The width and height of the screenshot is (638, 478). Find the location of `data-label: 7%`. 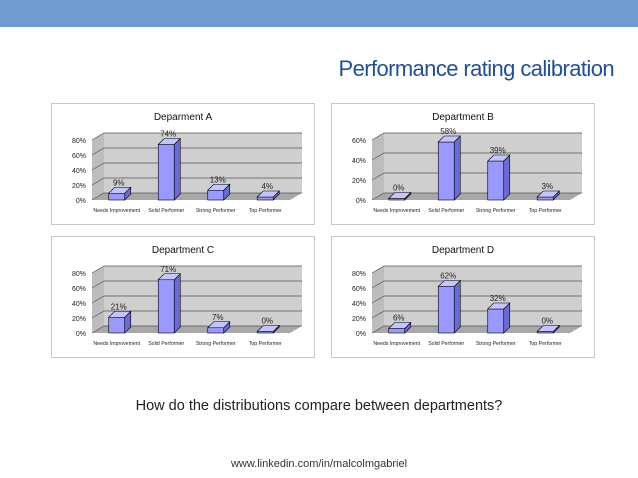

data-label: 7% is located at coordinates (218, 317).